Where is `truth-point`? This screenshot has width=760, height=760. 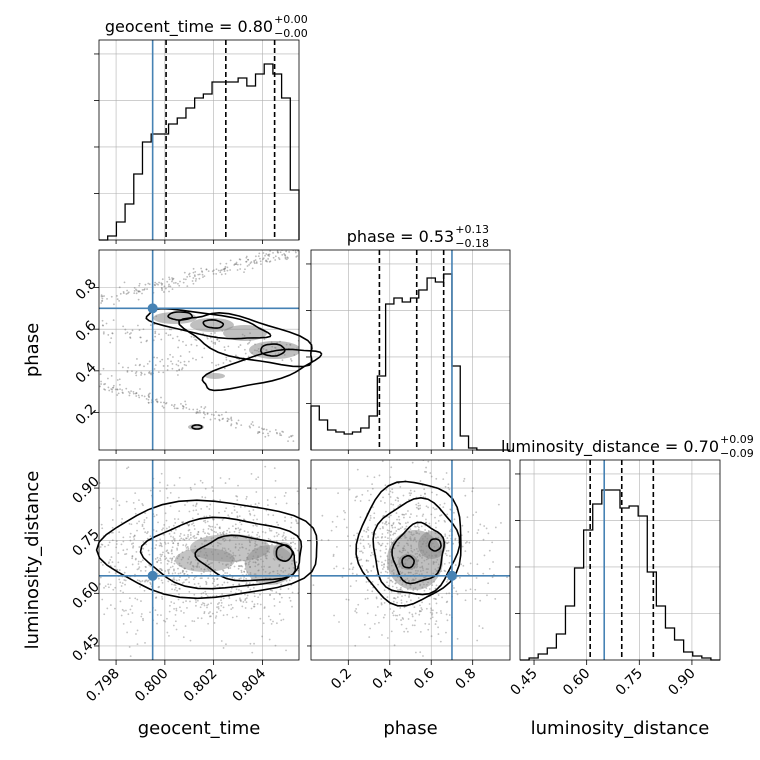
truth-point is located at coordinates (451, 575).